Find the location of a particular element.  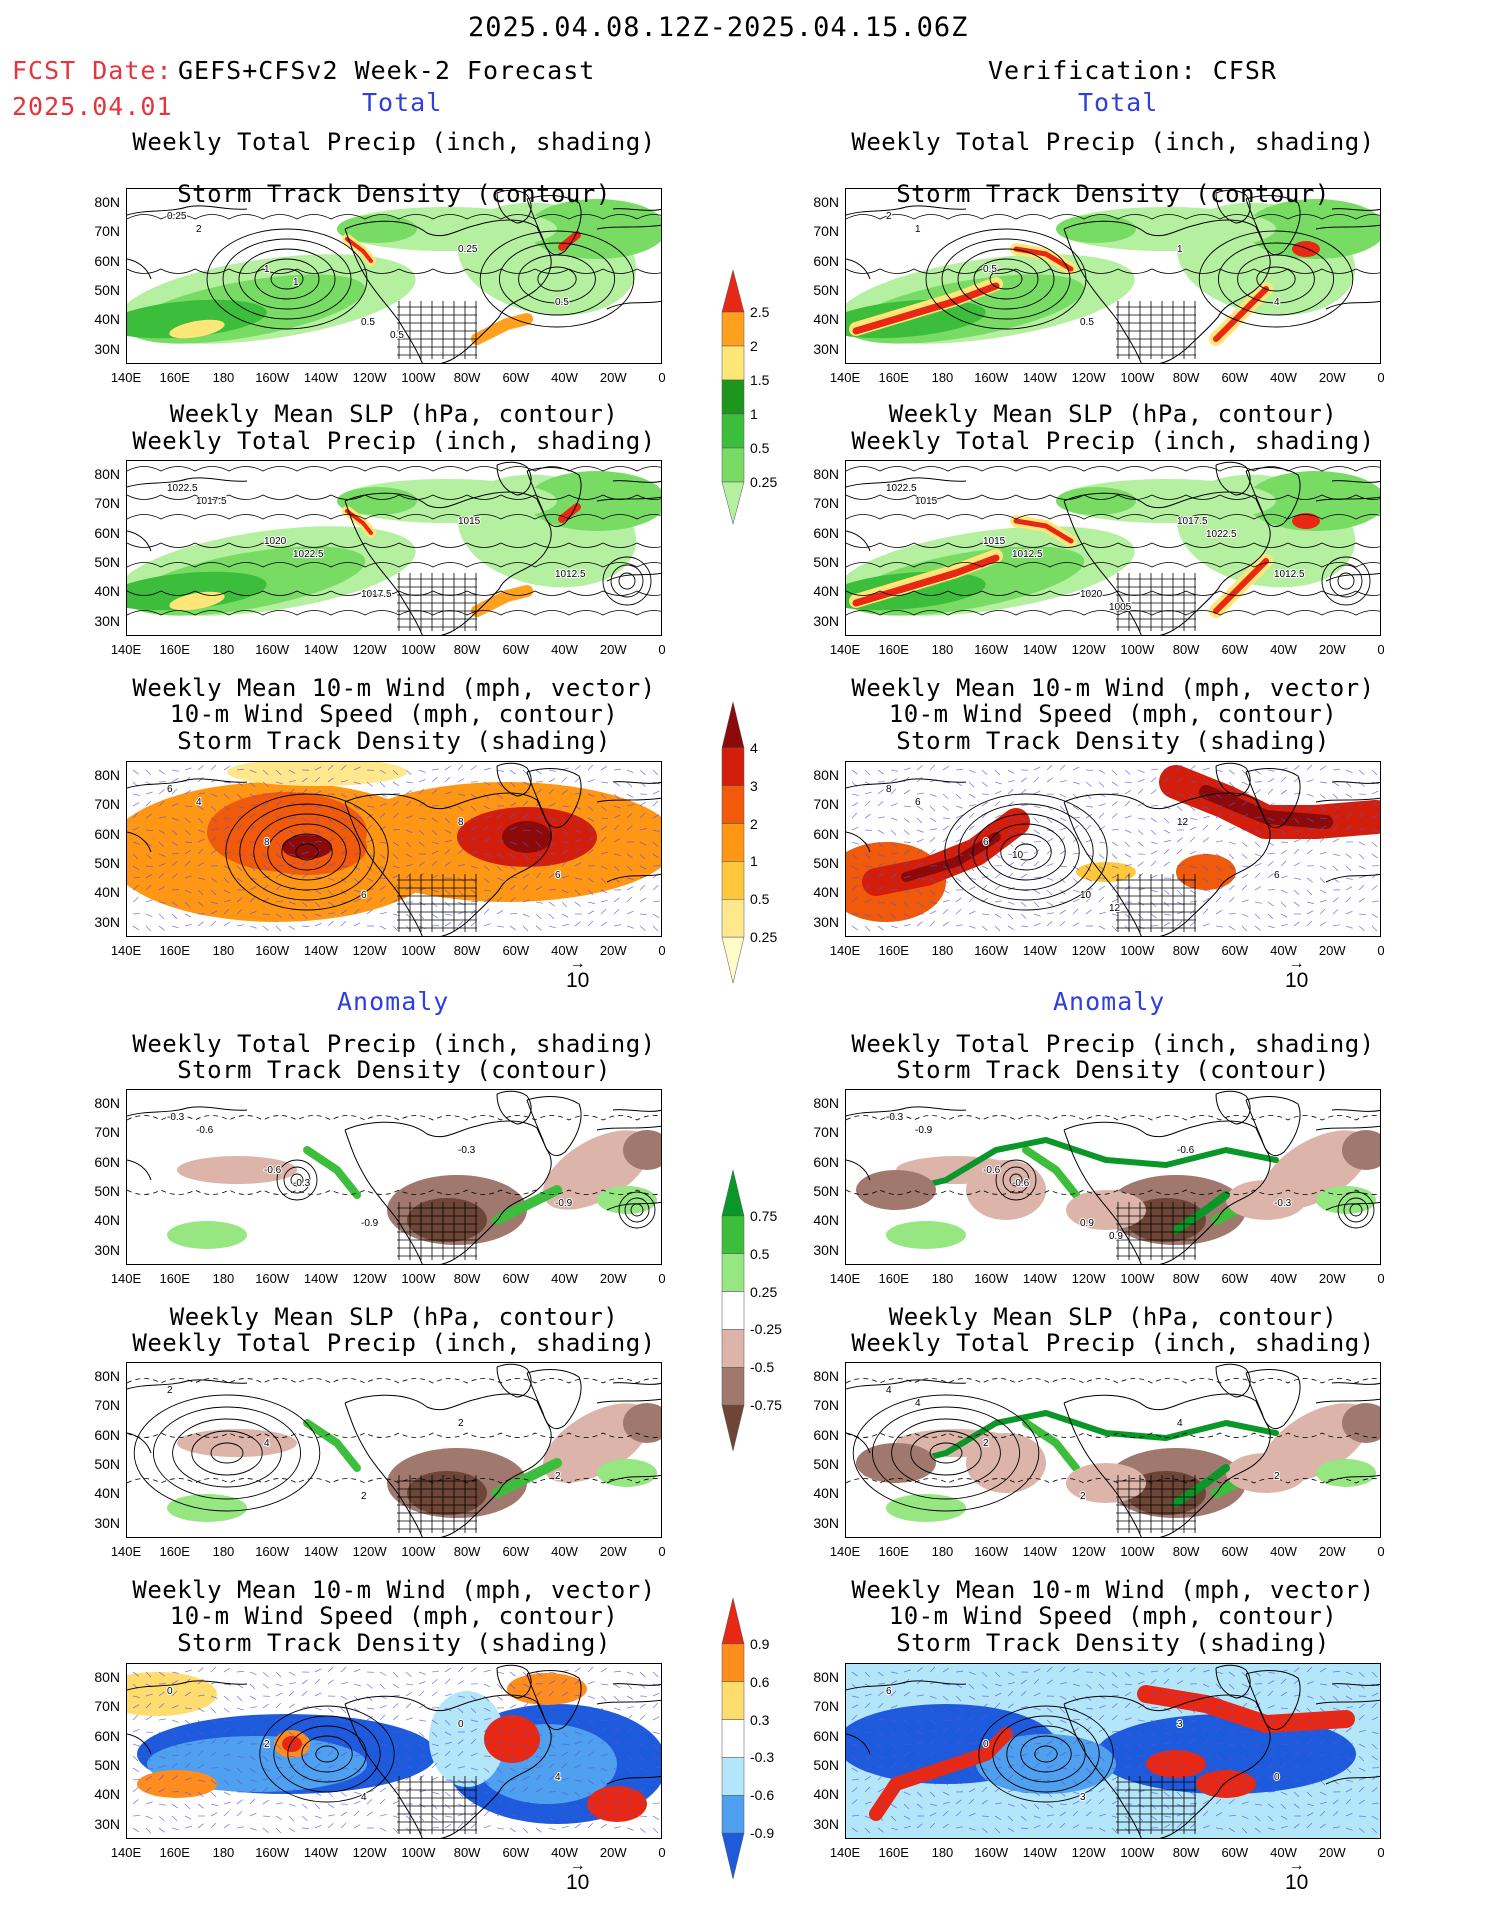

verification-label: Verification: CFSR is located at coordinates (1132, 70).